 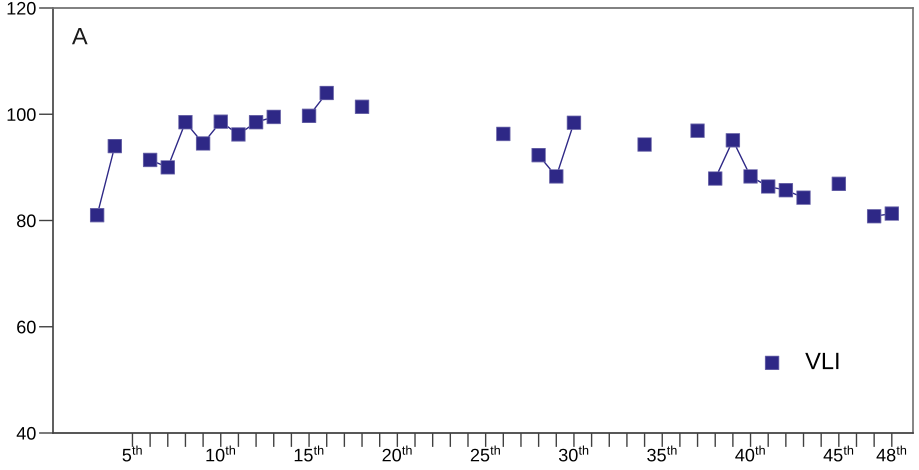 I want to click on y-tick-label: 60, so click(x=26, y=327).